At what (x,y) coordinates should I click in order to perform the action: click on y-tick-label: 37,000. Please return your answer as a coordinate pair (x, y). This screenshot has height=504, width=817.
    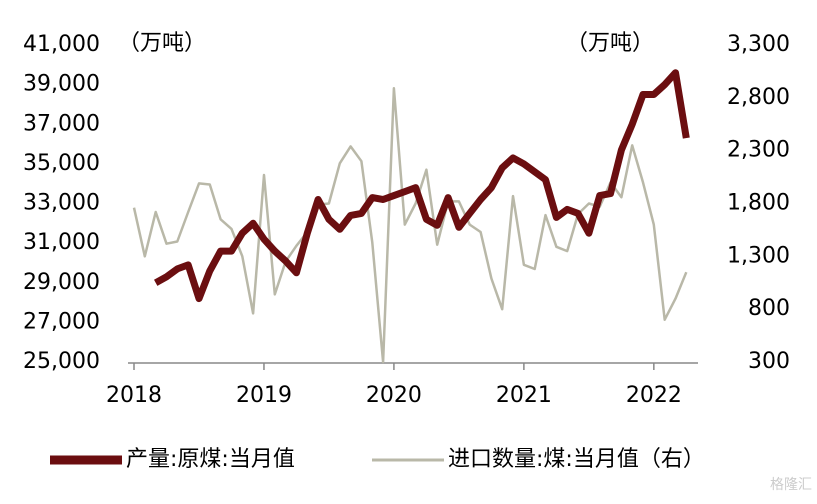
    Looking at the image, I should click on (61, 123).